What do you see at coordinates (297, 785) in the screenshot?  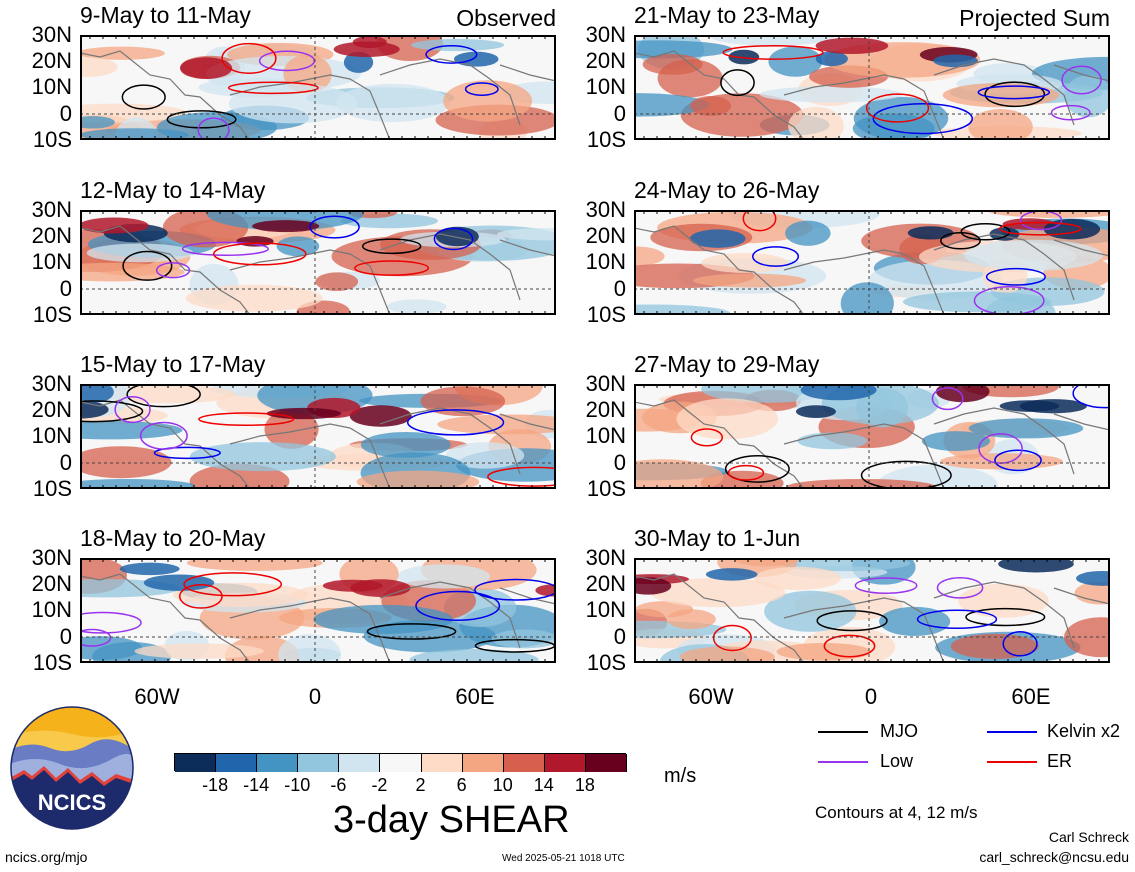 I see `colorbar-tick-label: -10` at bounding box center [297, 785].